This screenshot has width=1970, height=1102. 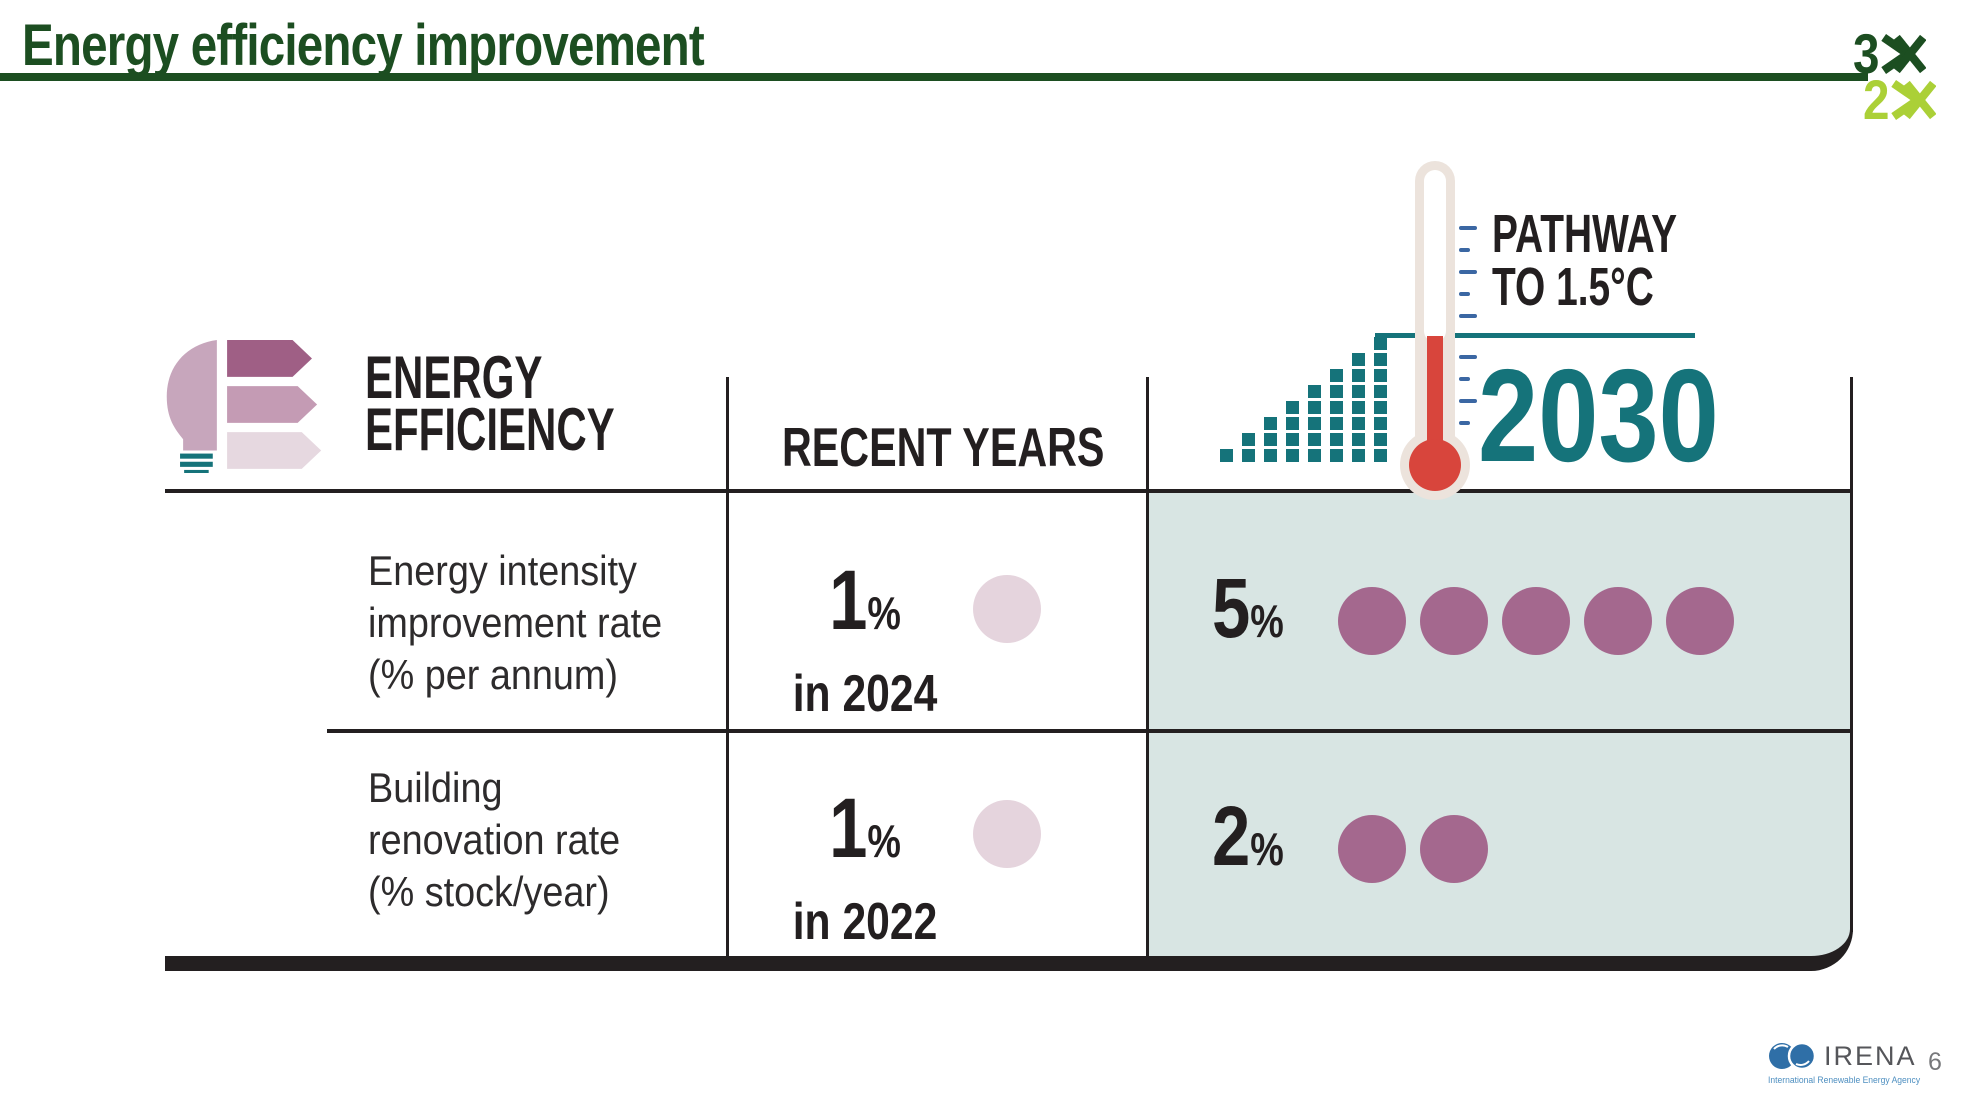 I want to click on row2-recent-dot, so click(x=1007, y=834).